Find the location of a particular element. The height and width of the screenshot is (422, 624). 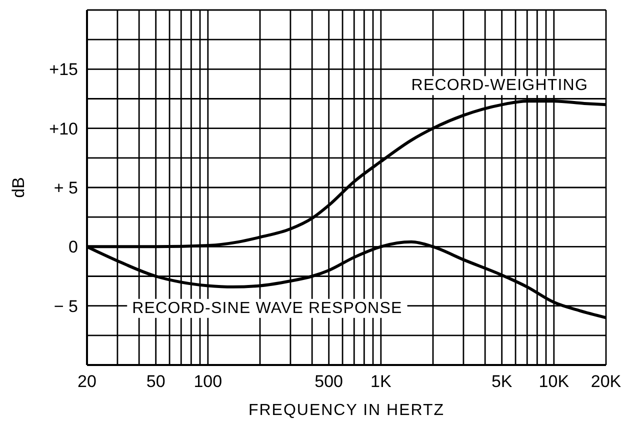

x-tick-label: 1K is located at coordinates (381, 382).